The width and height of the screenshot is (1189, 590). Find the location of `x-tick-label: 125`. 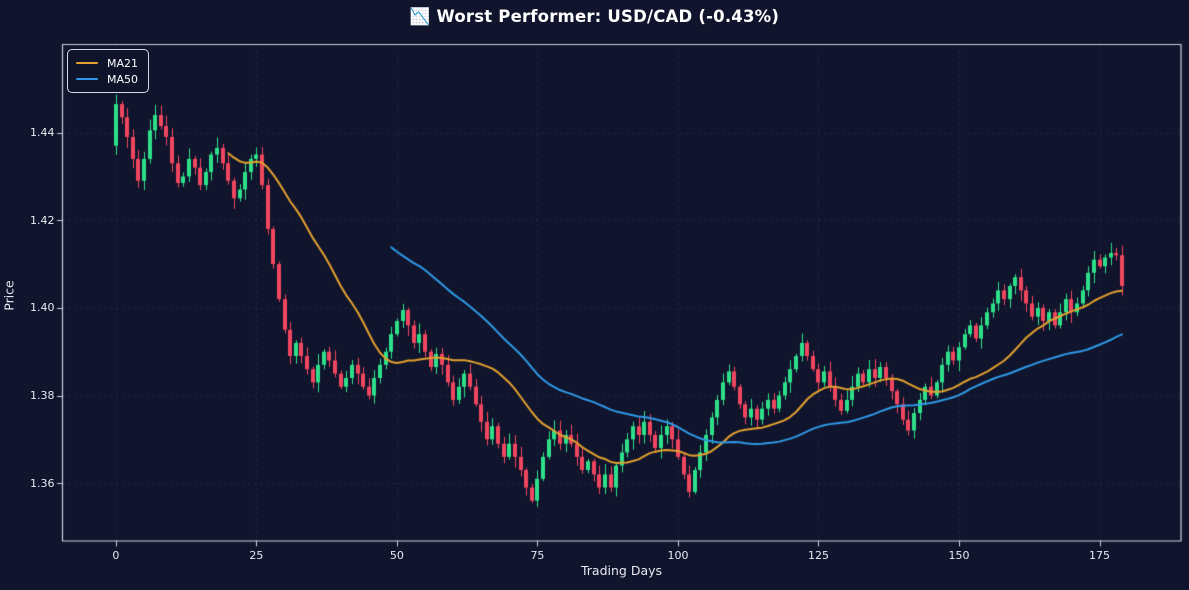

x-tick-label: 125 is located at coordinates (818, 555).